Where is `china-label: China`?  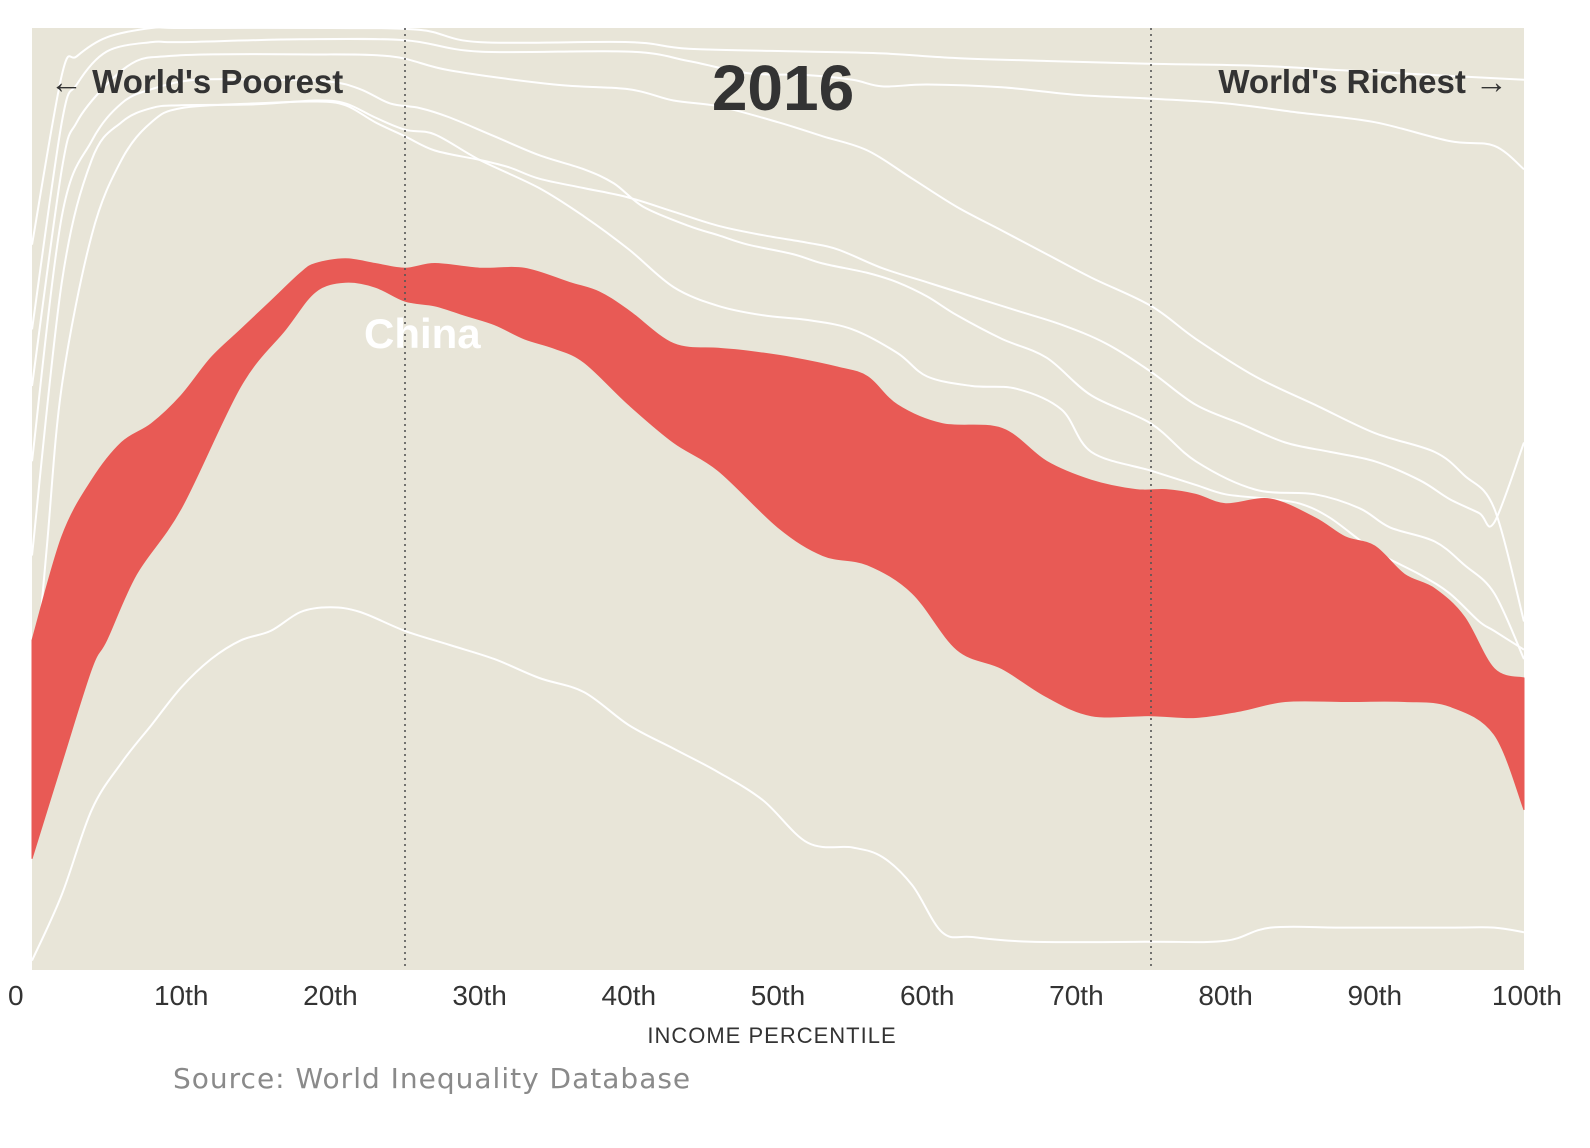 china-label: China is located at coordinates (422, 333).